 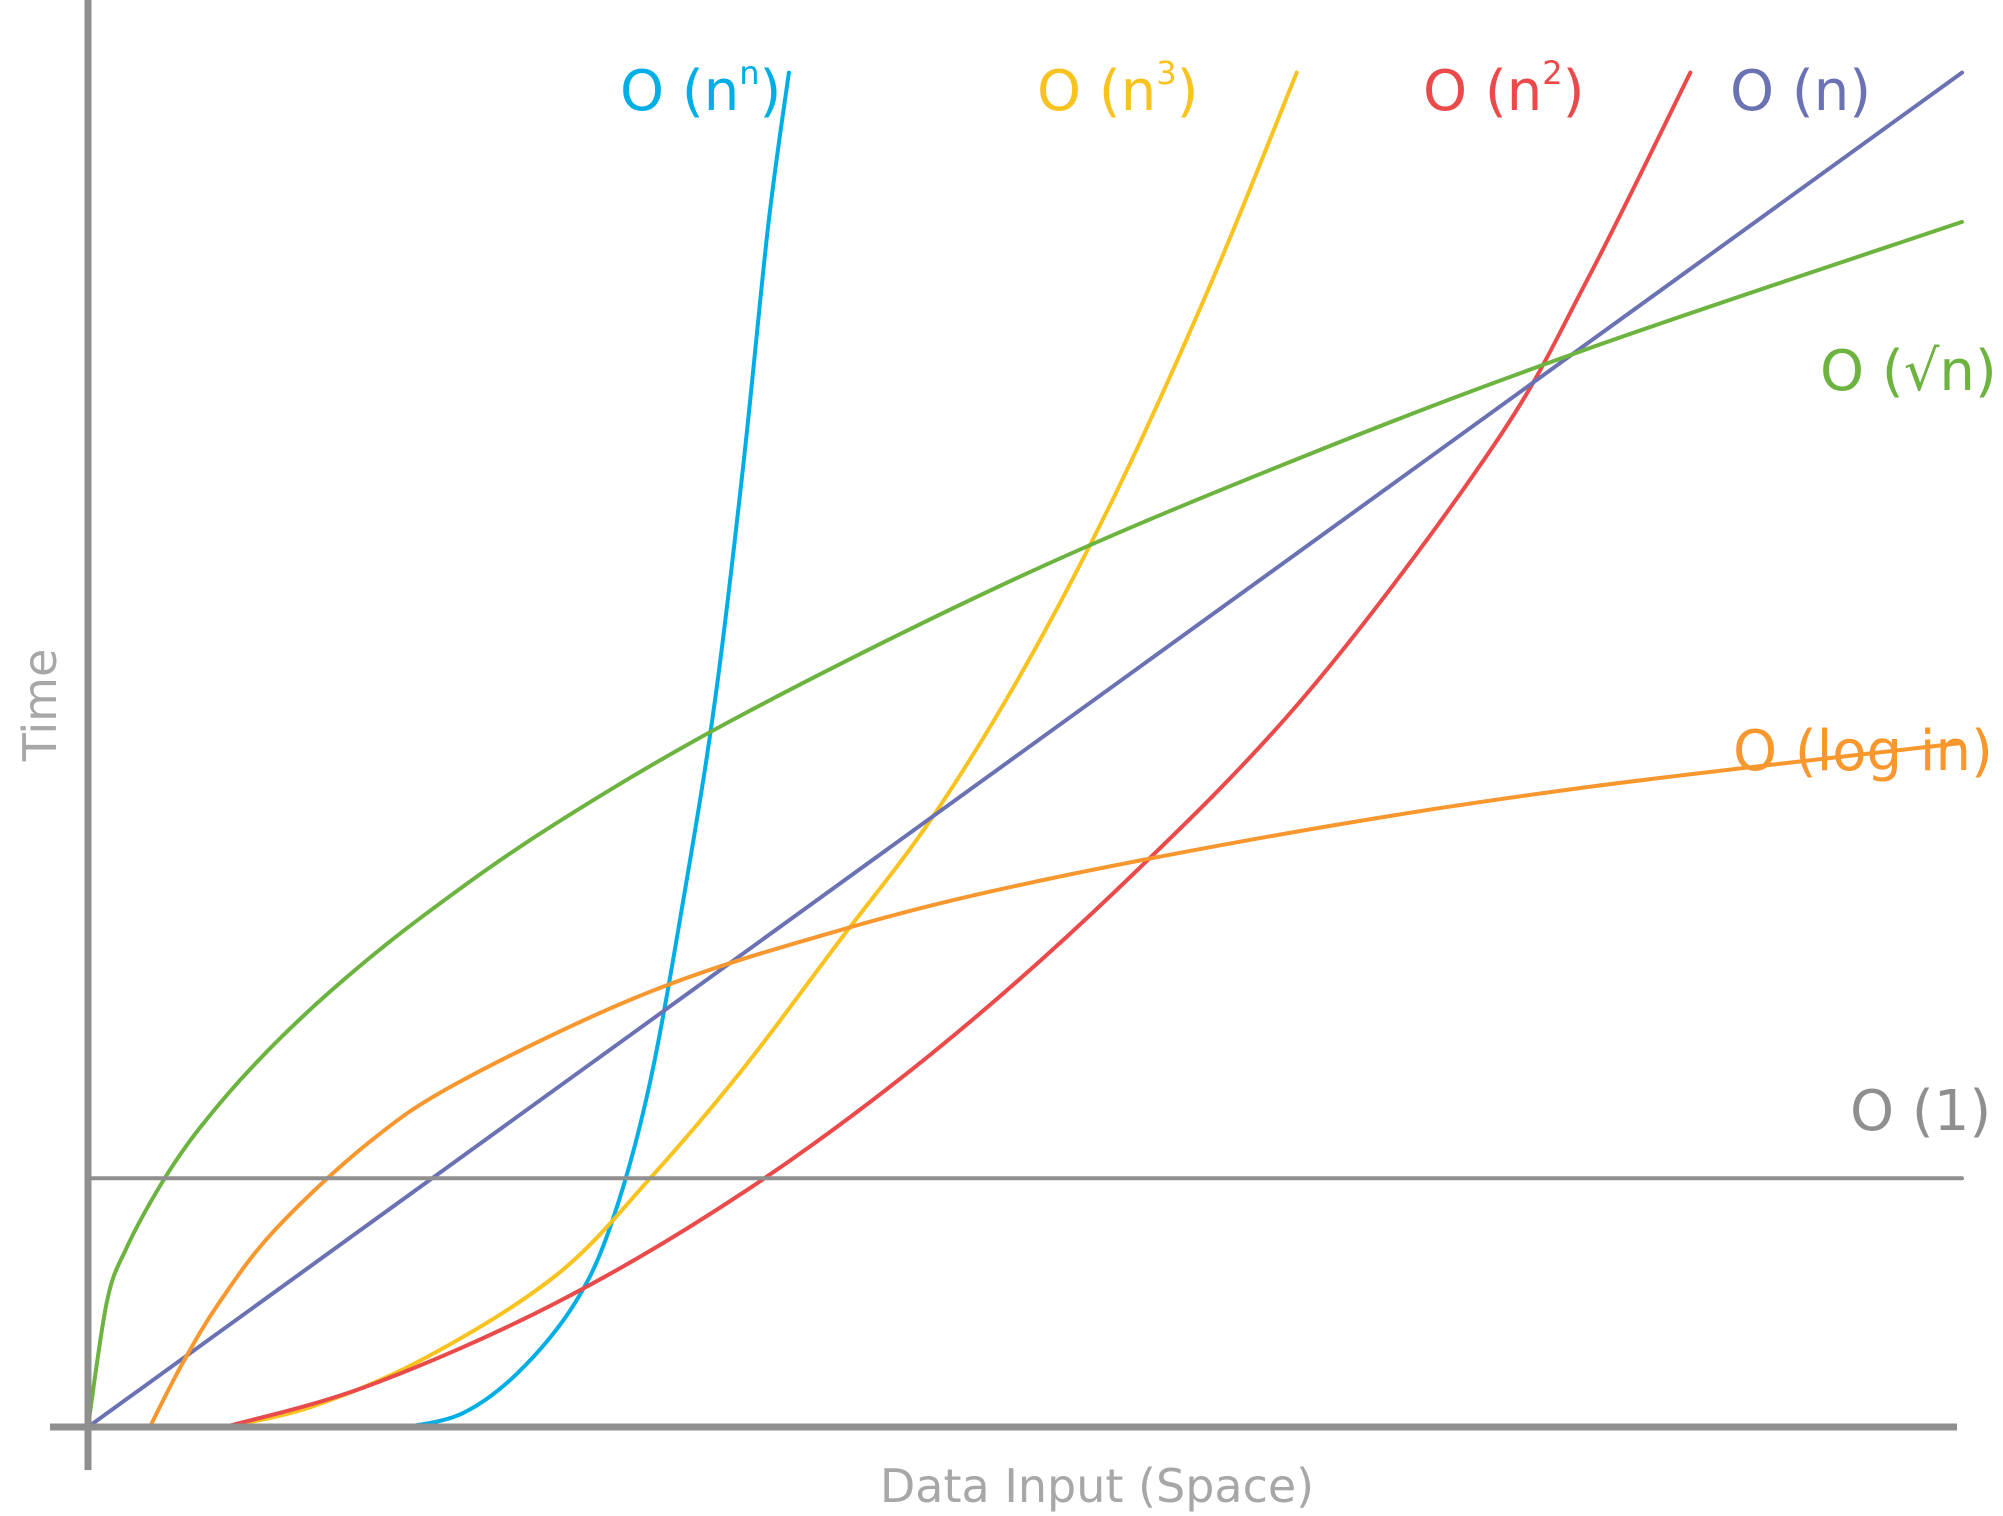 I want to click on series-label-o-n: O (√n), so click(x=1908, y=371).